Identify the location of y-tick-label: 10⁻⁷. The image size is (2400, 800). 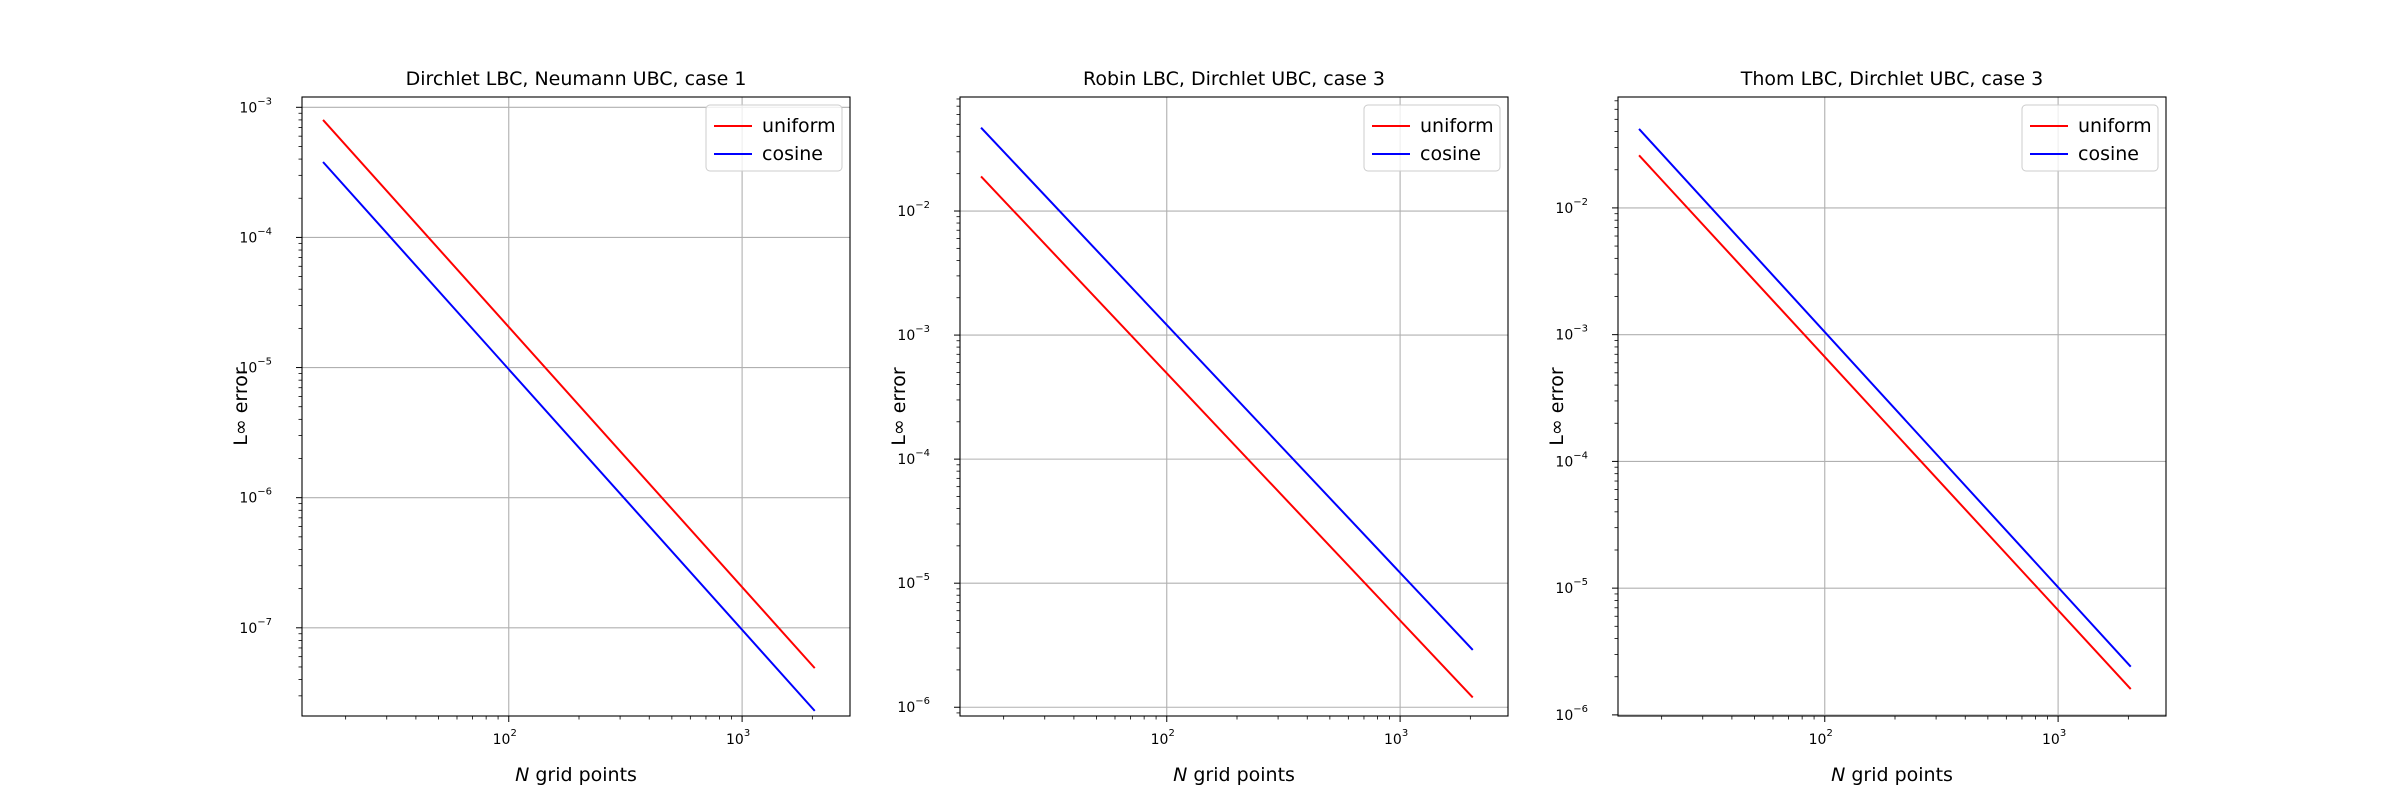
(255, 627).